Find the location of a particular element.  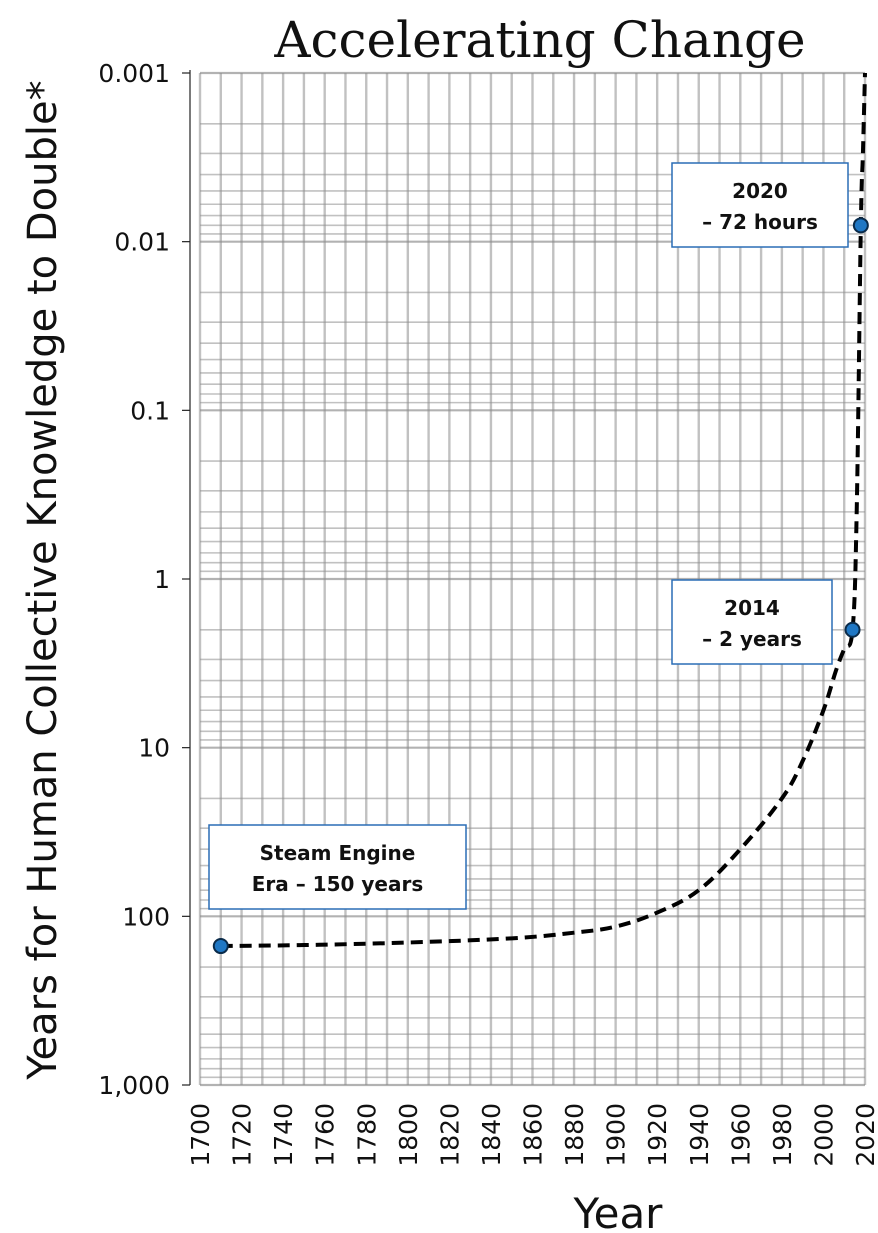

annotation-text: 2020 is located at coordinates (760, 191).